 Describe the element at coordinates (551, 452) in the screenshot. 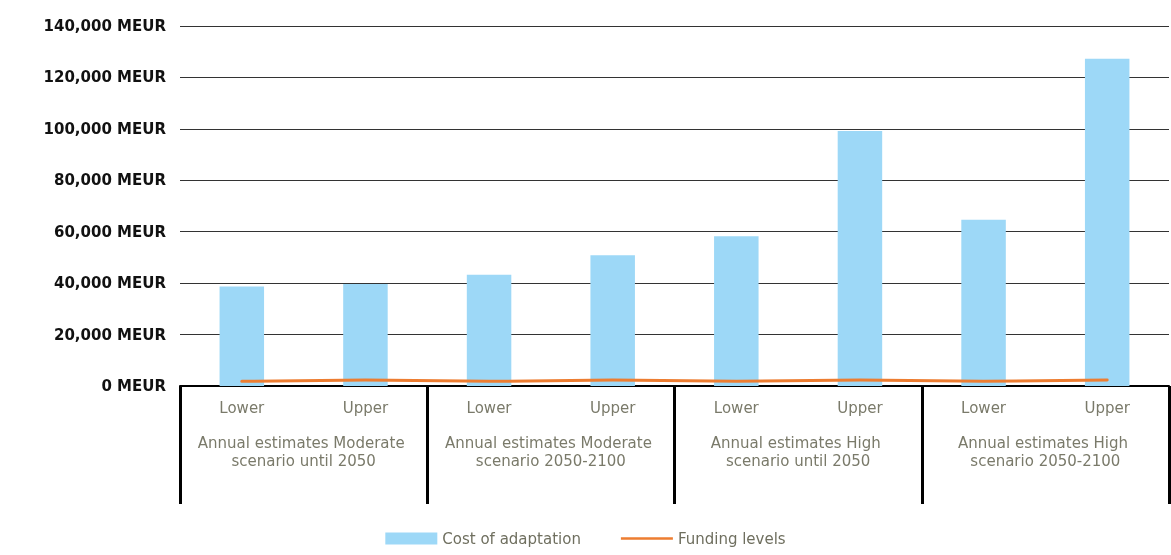

I see `text: Annual estimates Moderate scenario 2050-2100` at that location.